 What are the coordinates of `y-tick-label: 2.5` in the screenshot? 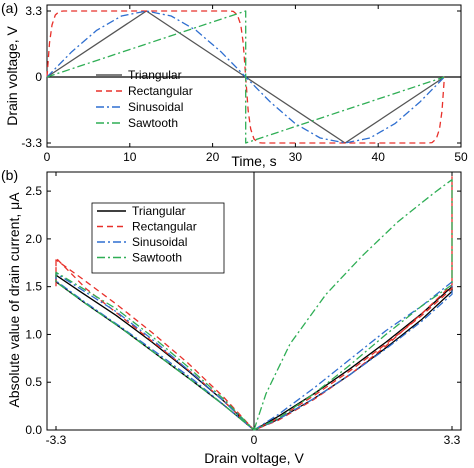 It's located at (33, 191).